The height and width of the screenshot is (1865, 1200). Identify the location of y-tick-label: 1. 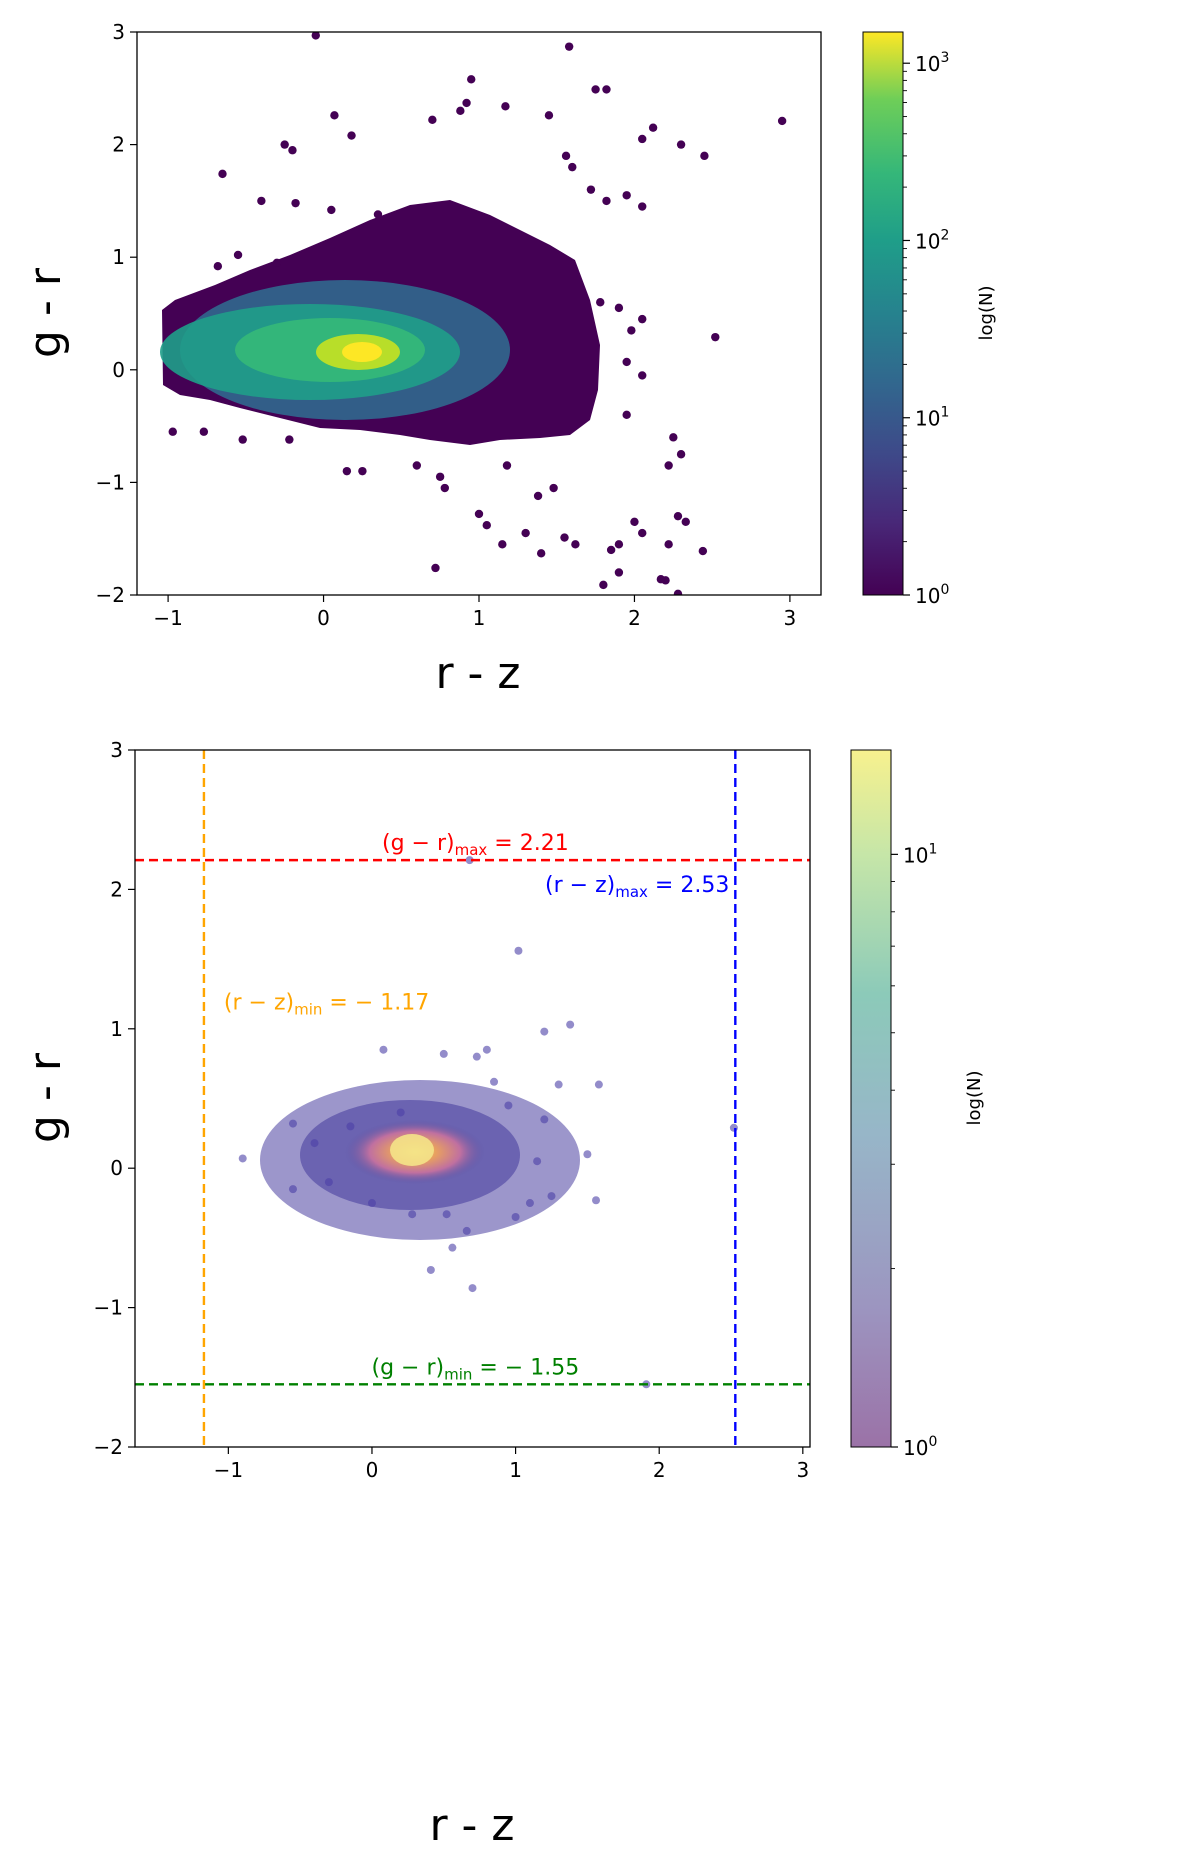
(118, 257).